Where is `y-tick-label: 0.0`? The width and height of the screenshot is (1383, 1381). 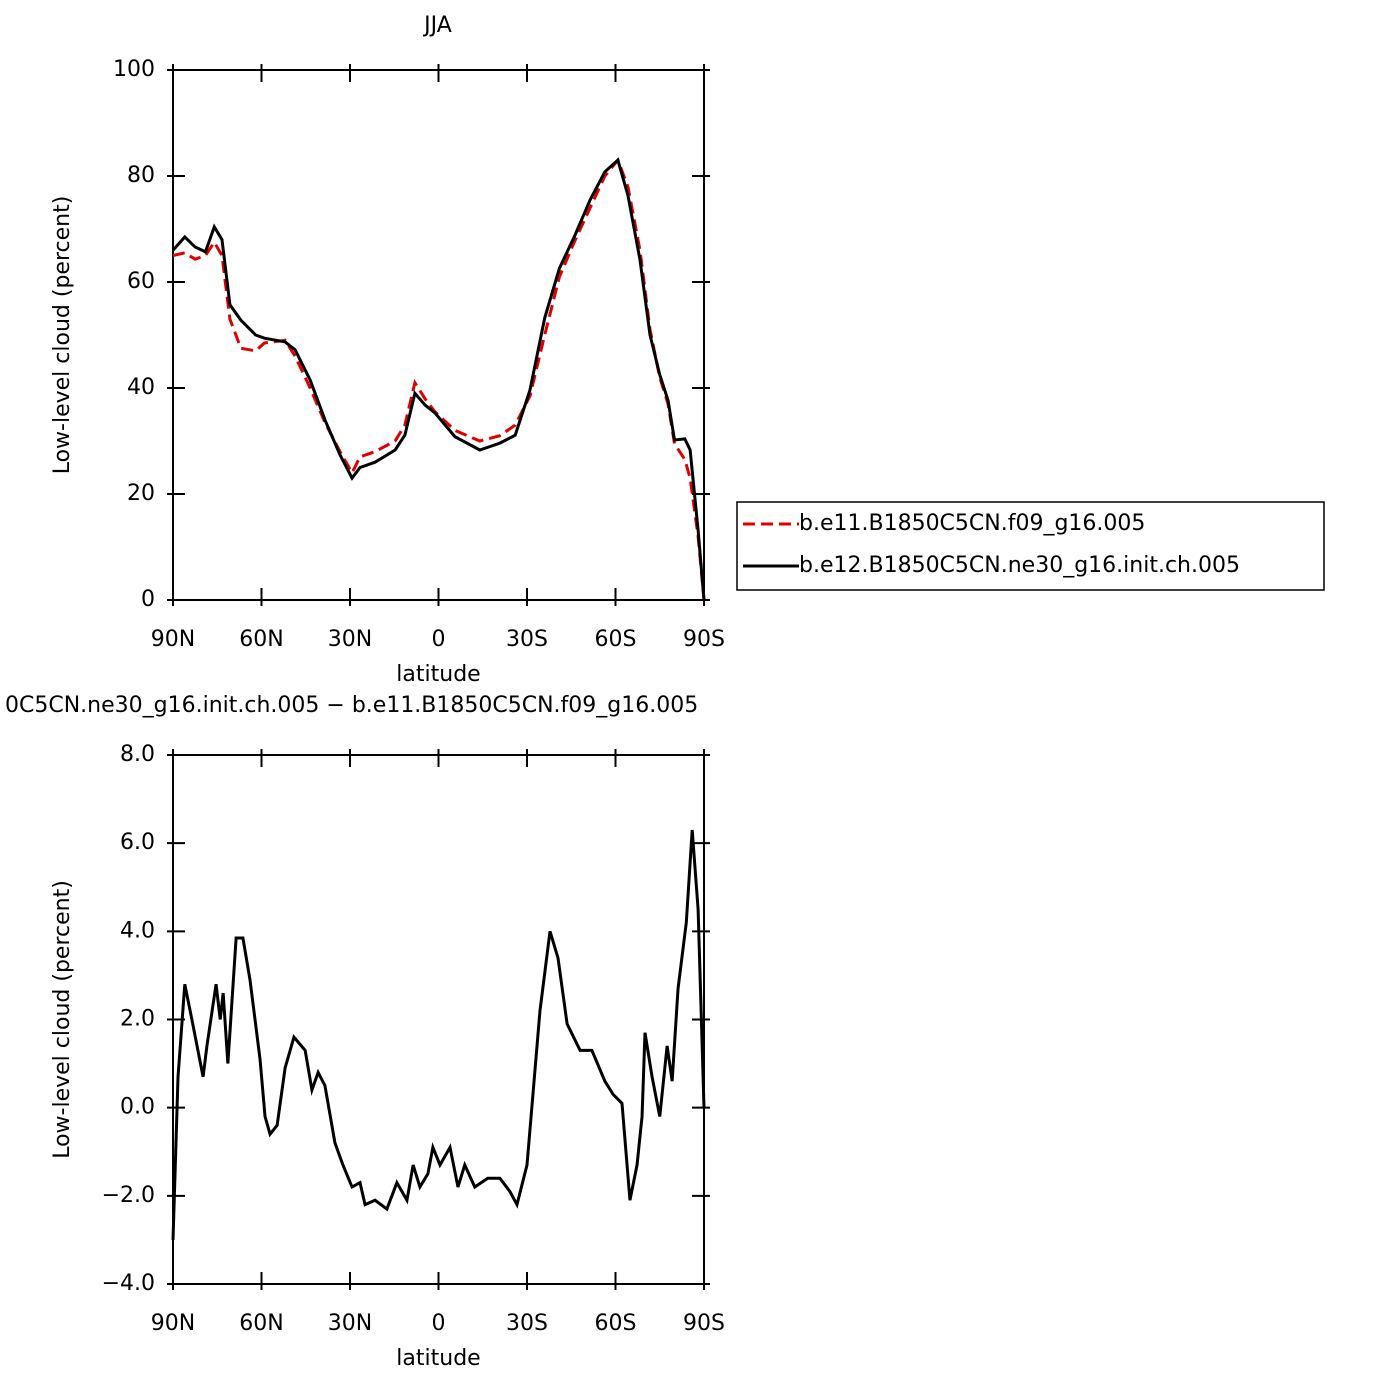
y-tick-label: 0.0 is located at coordinates (137, 1107).